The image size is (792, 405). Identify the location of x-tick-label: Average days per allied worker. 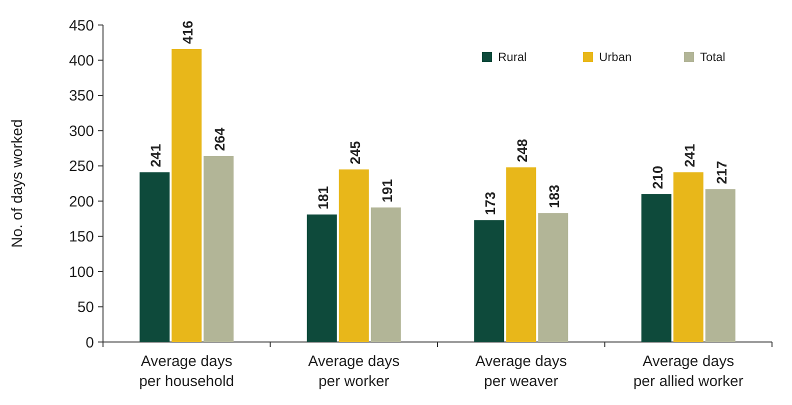
(688, 371).